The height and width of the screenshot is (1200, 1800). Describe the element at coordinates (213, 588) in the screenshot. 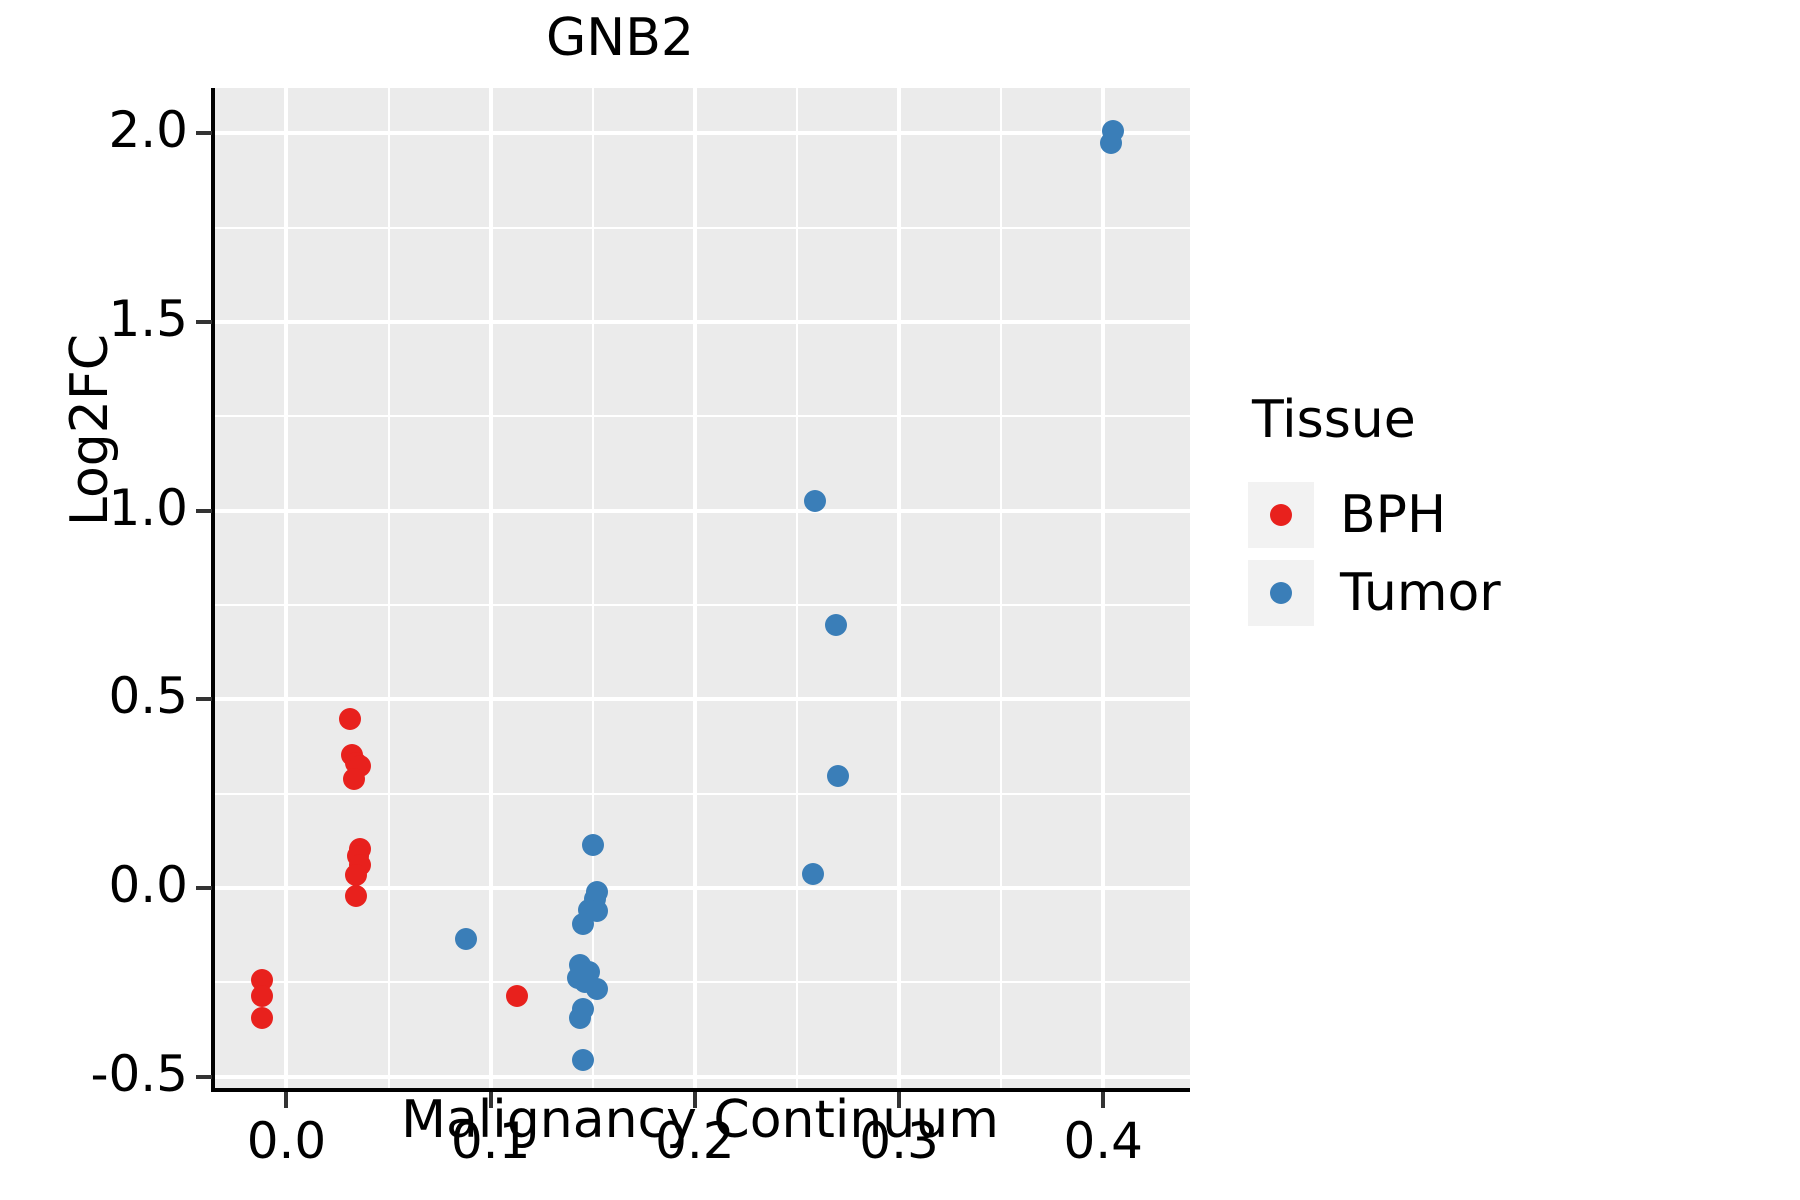

I see `y-axis-line` at that location.